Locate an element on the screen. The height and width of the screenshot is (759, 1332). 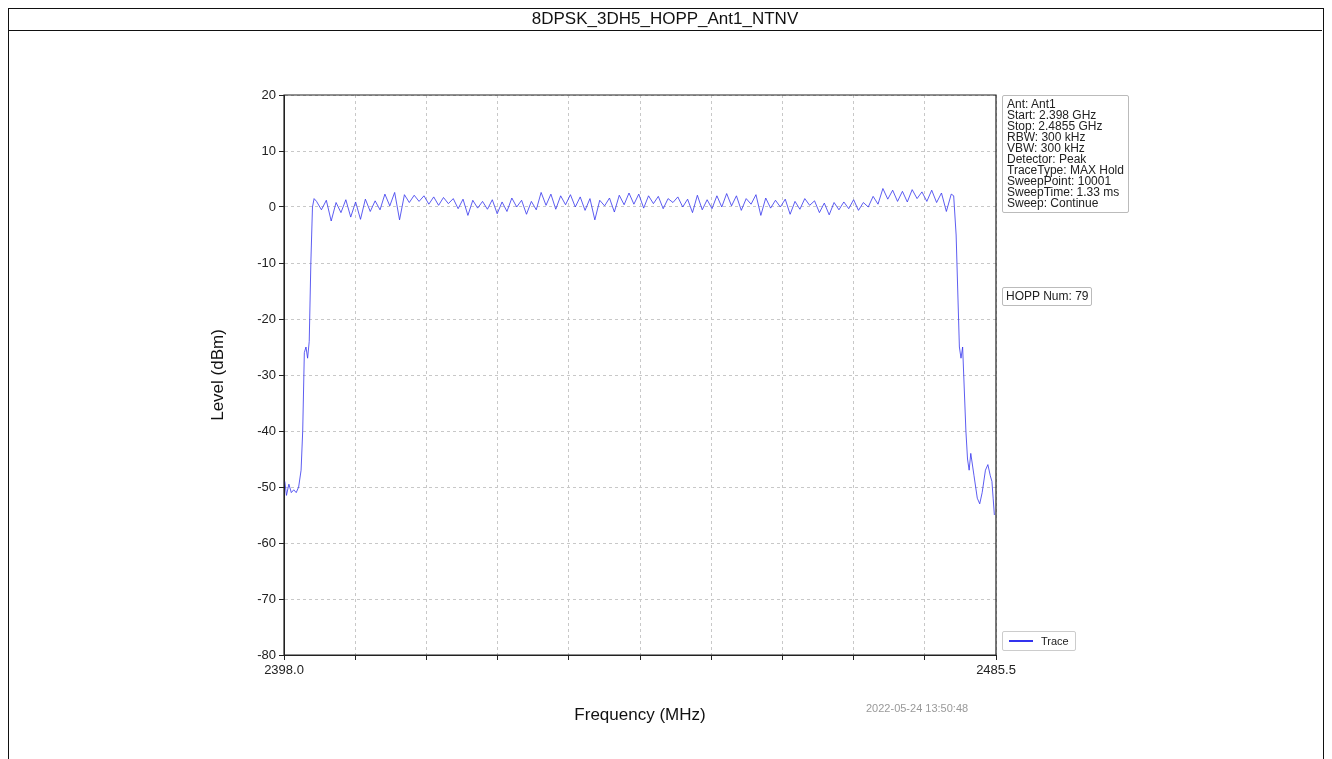
y-tick-label: -60 is located at coordinates (266, 542).